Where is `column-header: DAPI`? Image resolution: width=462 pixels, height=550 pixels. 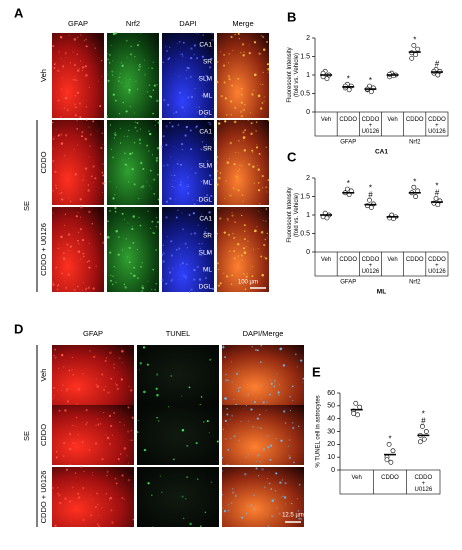 column-header: DAPI is located at coordinates (188, 23).